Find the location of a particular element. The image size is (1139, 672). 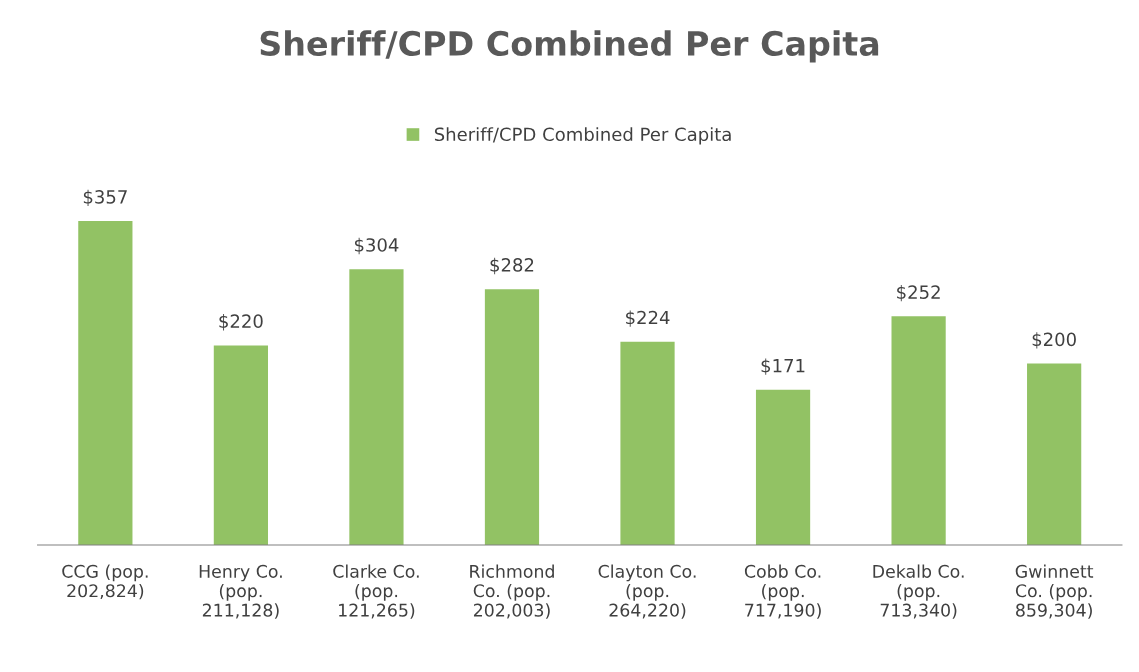

legend-label: Sheriff/CPD Combined Per Capita is located at coordinates (582, 136).